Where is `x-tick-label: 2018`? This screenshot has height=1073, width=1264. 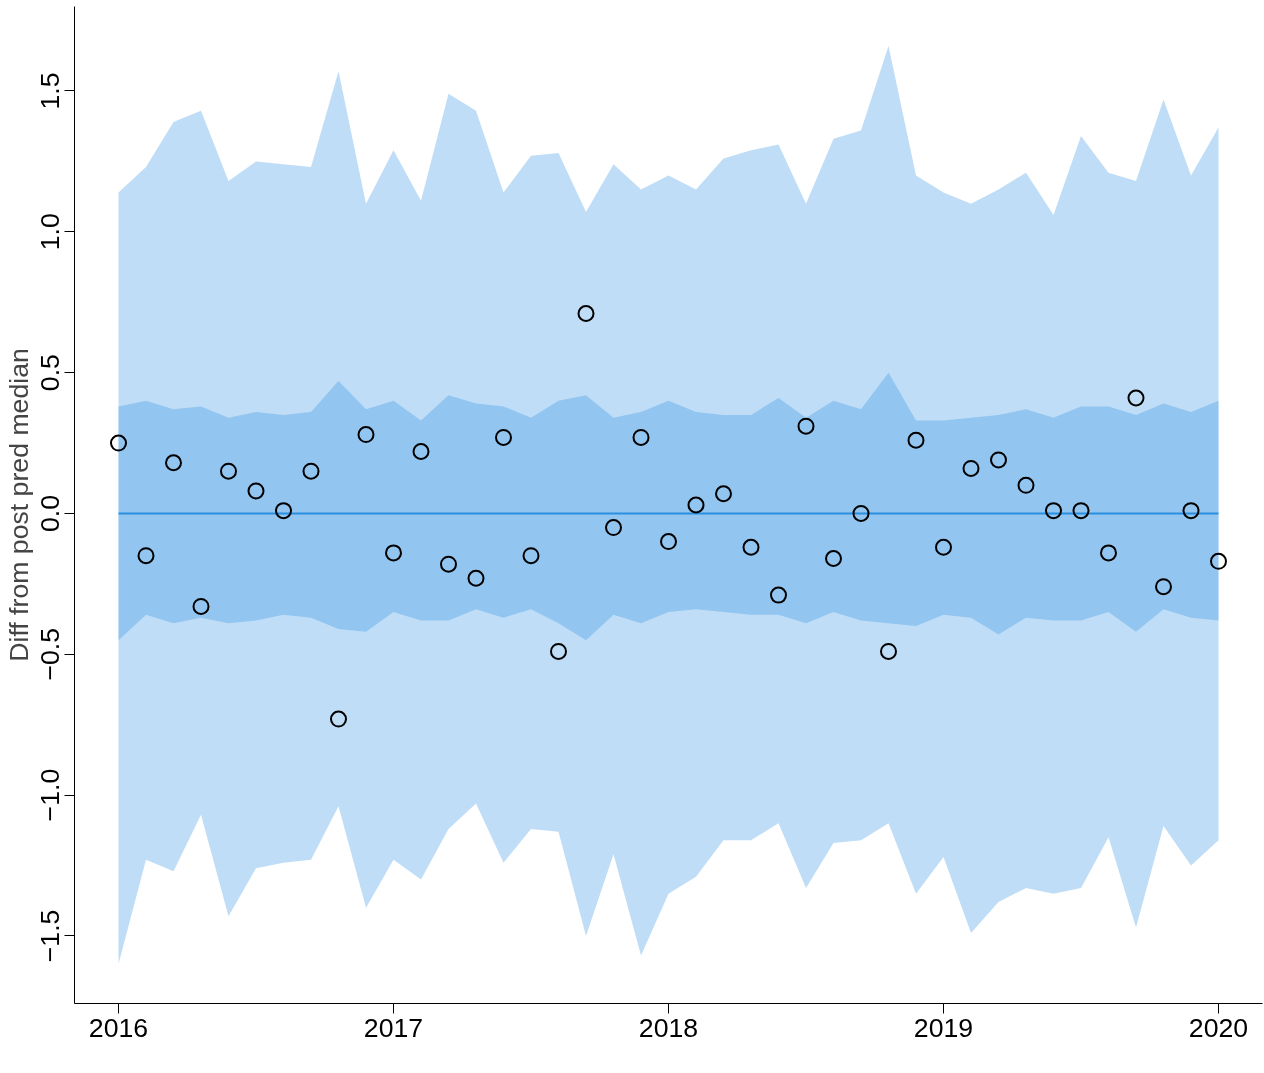
x-tick-label: 2018 is located at coordinates (668, 1027).